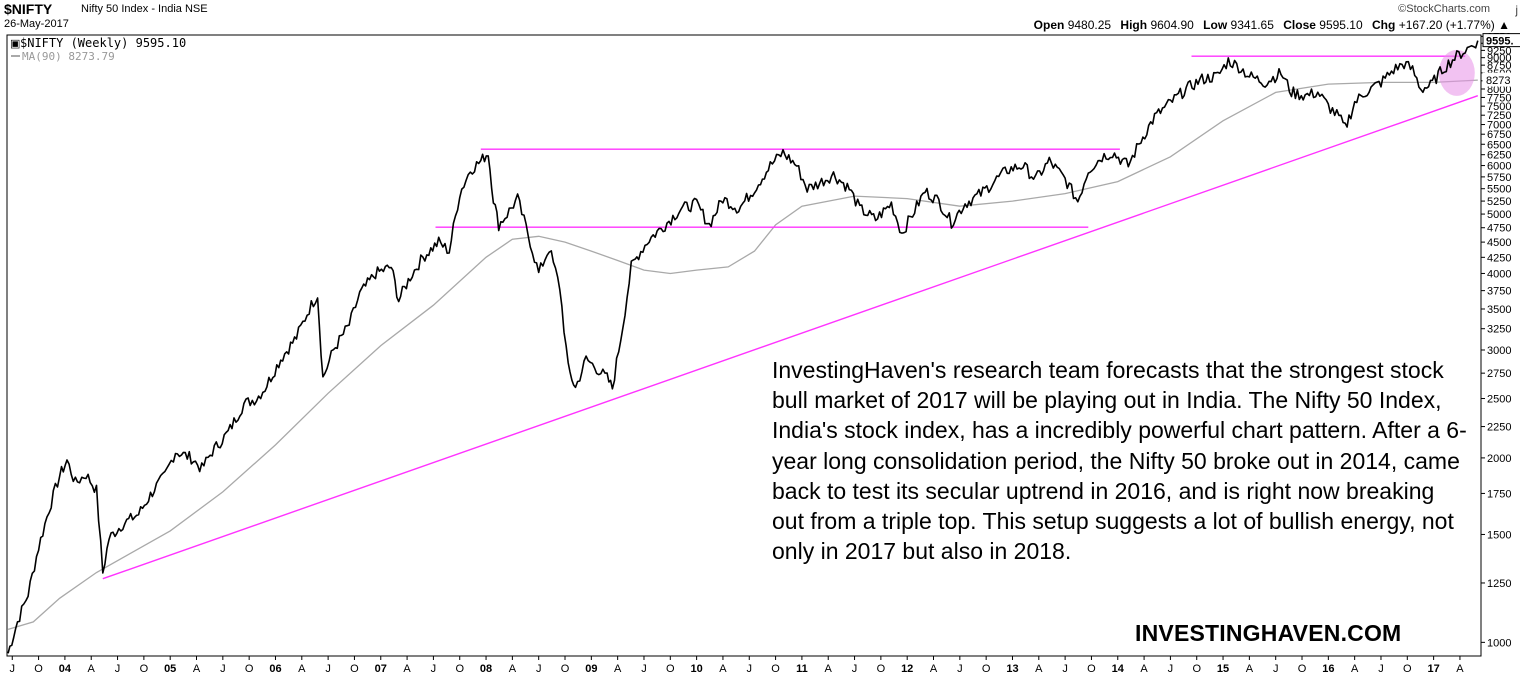 This screenshot has height=677, width=1520. I want to click on chg-value: +167.20 (+1.77%), so click(1446, 25).